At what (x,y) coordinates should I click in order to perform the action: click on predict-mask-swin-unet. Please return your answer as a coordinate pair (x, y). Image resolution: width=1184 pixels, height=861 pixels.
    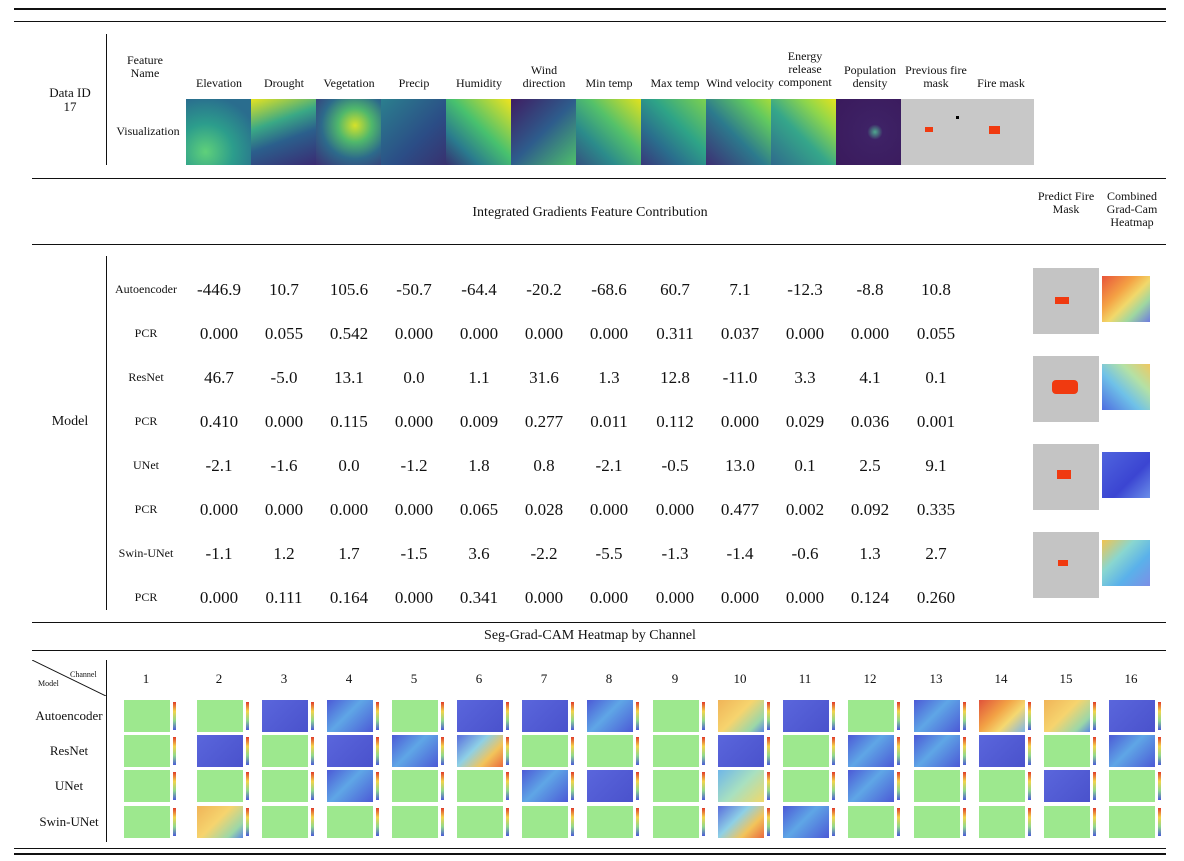
    Looking at the image, I should click on (1066, 565).